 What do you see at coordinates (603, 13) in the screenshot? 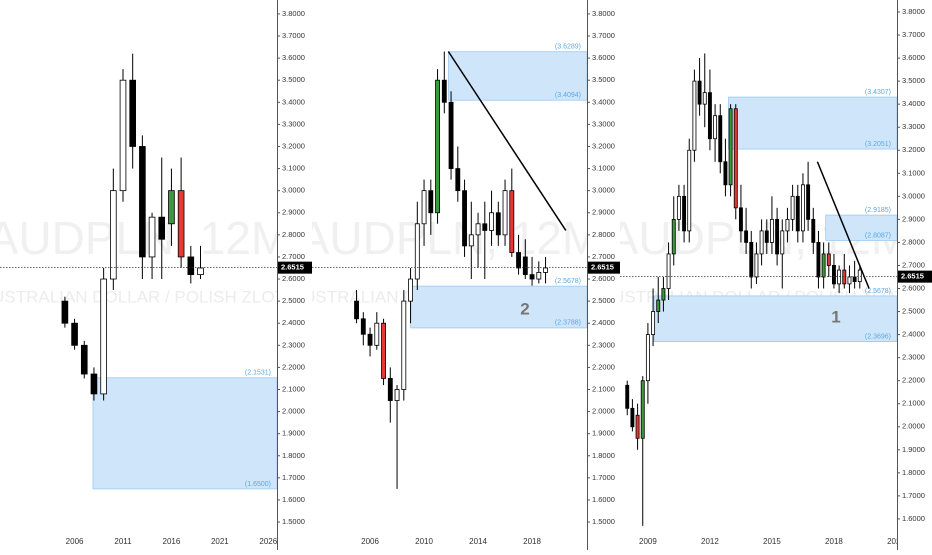
I see `y-tick-label: 3.8000` at bounding box center [603, 13].